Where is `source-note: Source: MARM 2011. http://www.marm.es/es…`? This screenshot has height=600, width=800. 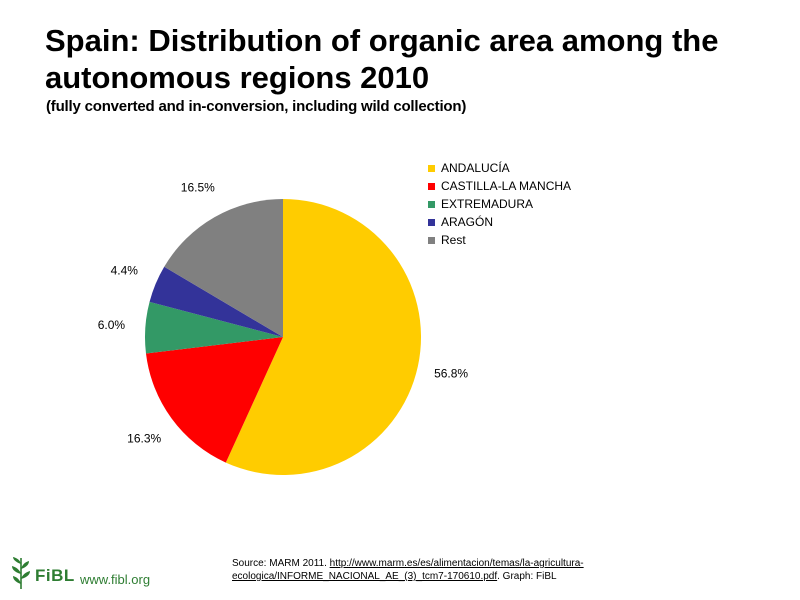
source-note: Source: MARM 2011. http://www.marm.es/es… is located at coordinates (442, 570).